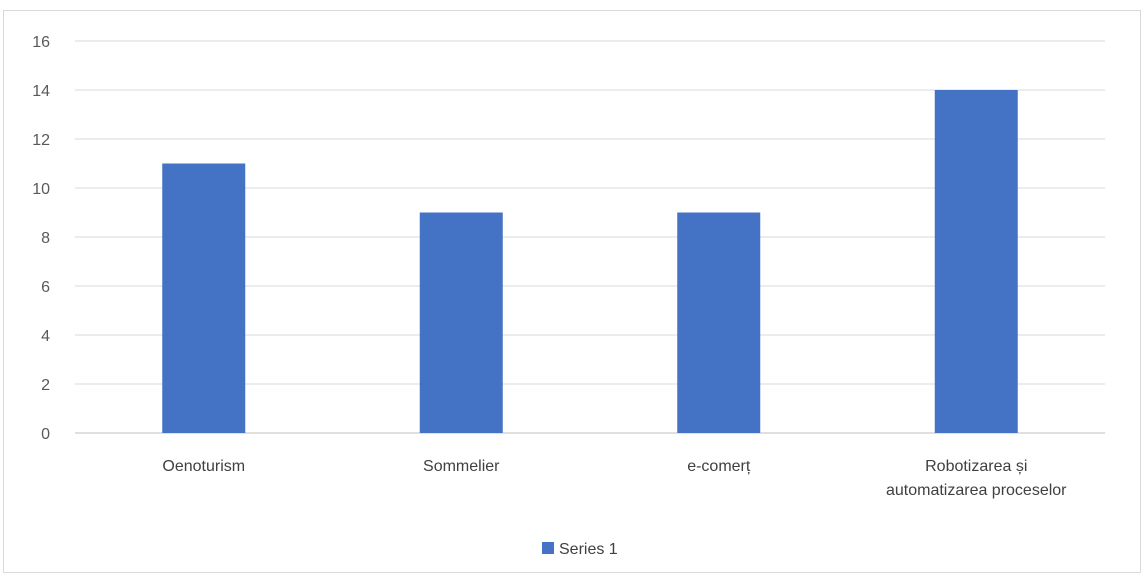 This screenshot has height=577, width=1145. I want to click on x-tick-label: Robotizarea și, so click(976, 466).